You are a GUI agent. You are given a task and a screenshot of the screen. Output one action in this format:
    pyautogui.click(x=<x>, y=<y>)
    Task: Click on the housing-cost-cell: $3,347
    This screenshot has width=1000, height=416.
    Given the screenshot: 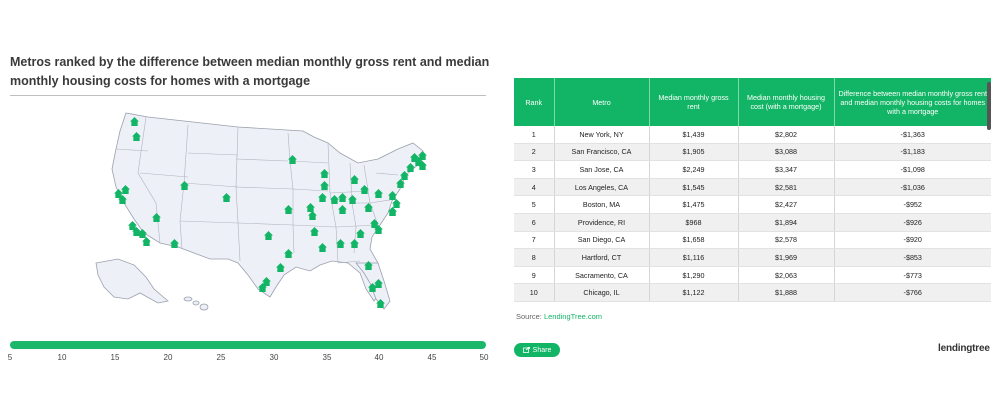 What is the action you would take?
    pyautogui.click(x=786, y=169)
    